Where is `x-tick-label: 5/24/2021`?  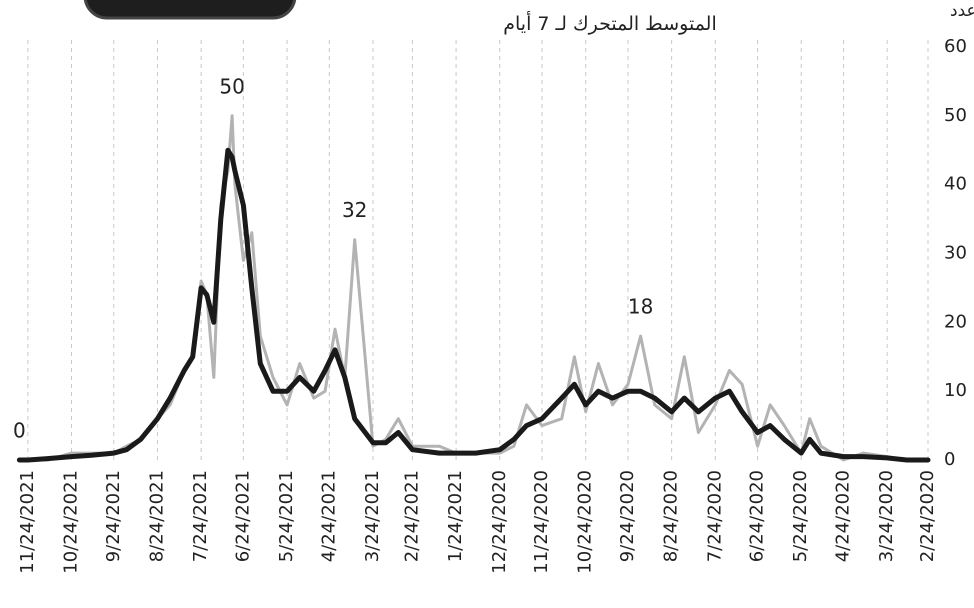
x-tick-label: 5/24/2021 is located at coordinates (286, 516).